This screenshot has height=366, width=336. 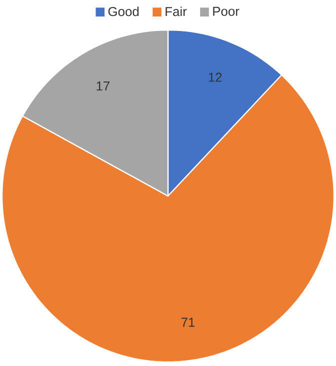 What do you see at coordinates (123, 11) in the screenshot?
I see `legend-label: Good` at bounding box center [123, 11].